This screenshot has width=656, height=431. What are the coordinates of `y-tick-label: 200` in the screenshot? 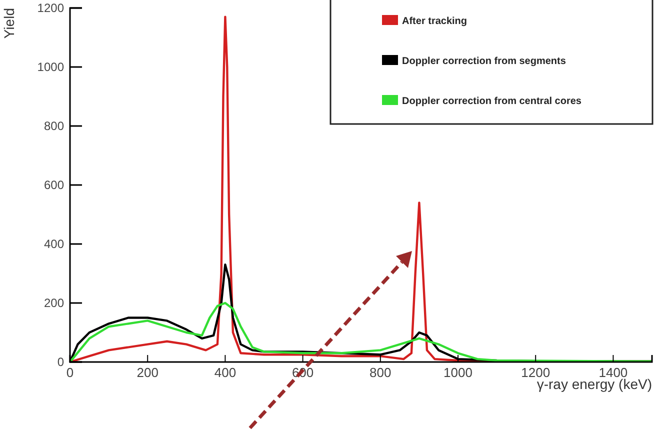 It's located at (54, 303).